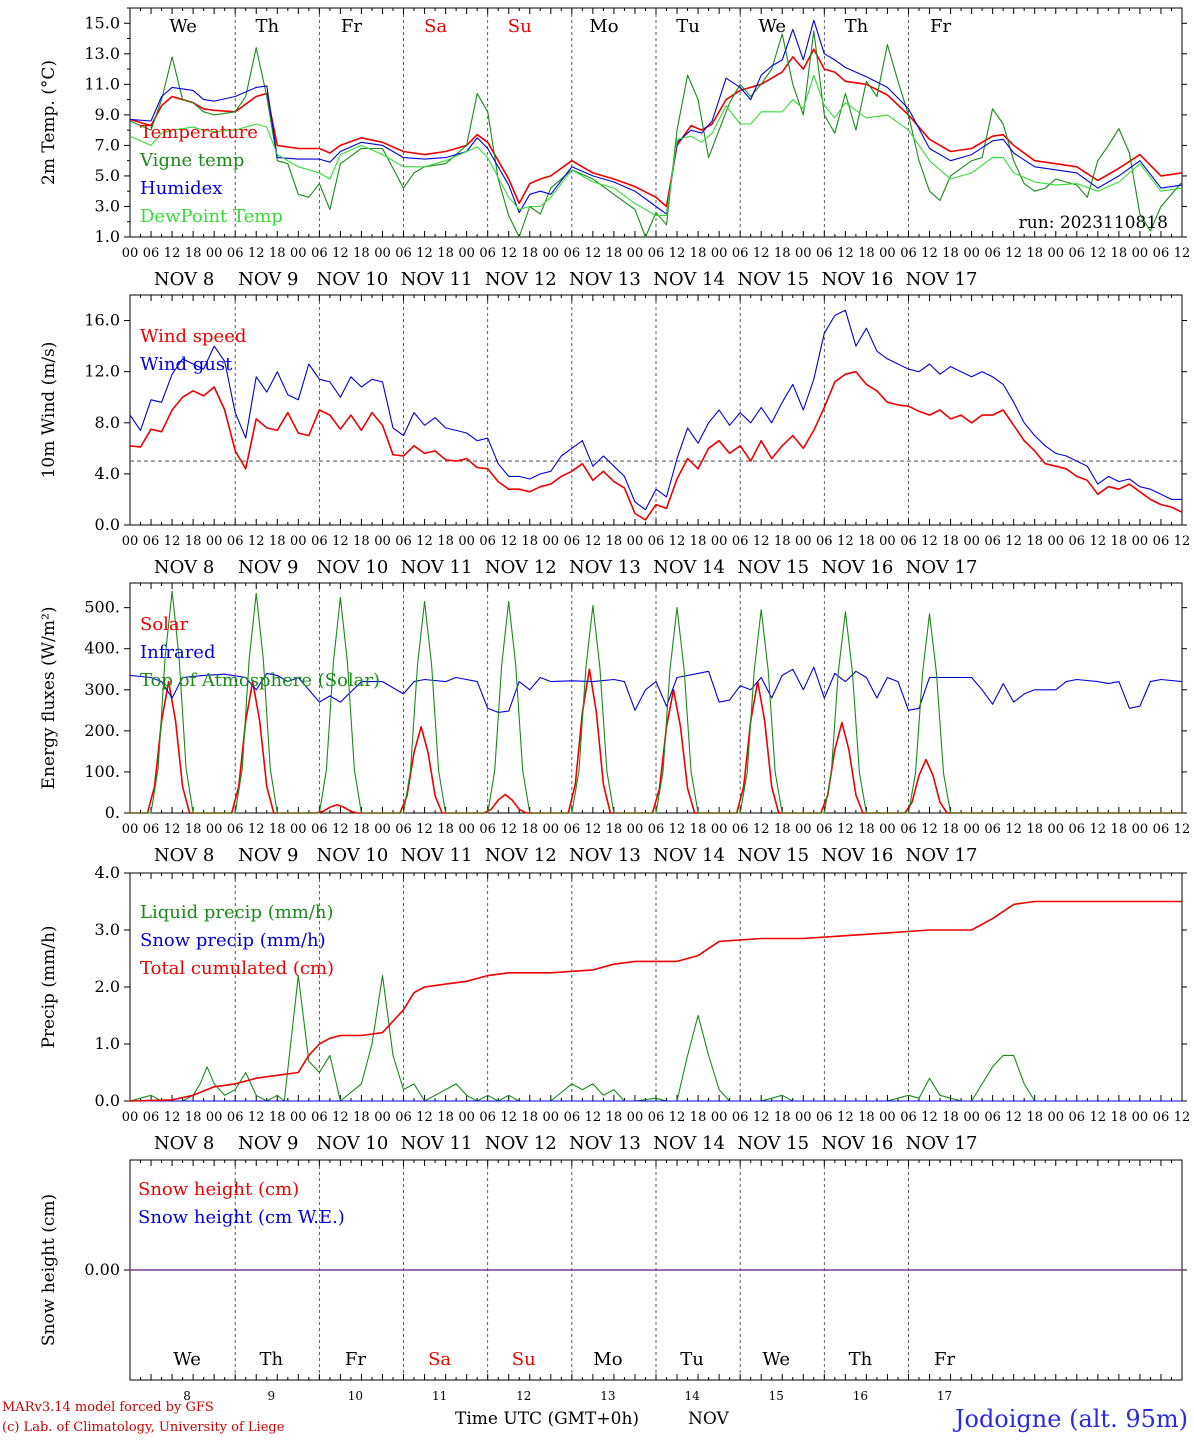 Image resolution: width=1194 pixels, height=1440 pixels. What do you see at coordinates (199, 132) in the screenshot?
I see `legend-entry: Temperature` at bounding box center [199, 132].